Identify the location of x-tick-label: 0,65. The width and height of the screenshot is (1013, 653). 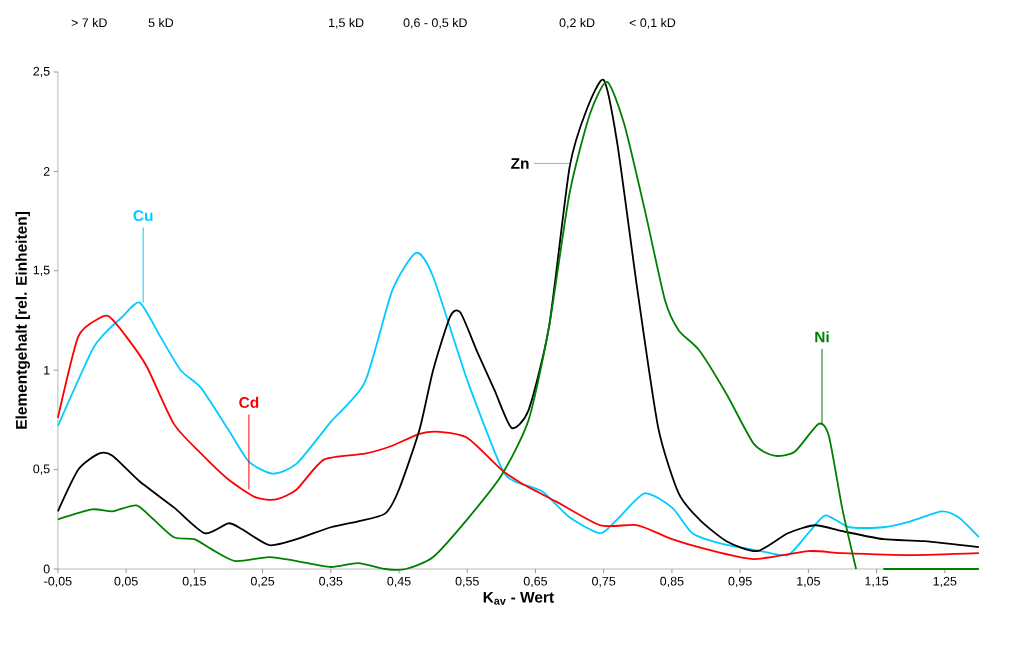
(535, 582).